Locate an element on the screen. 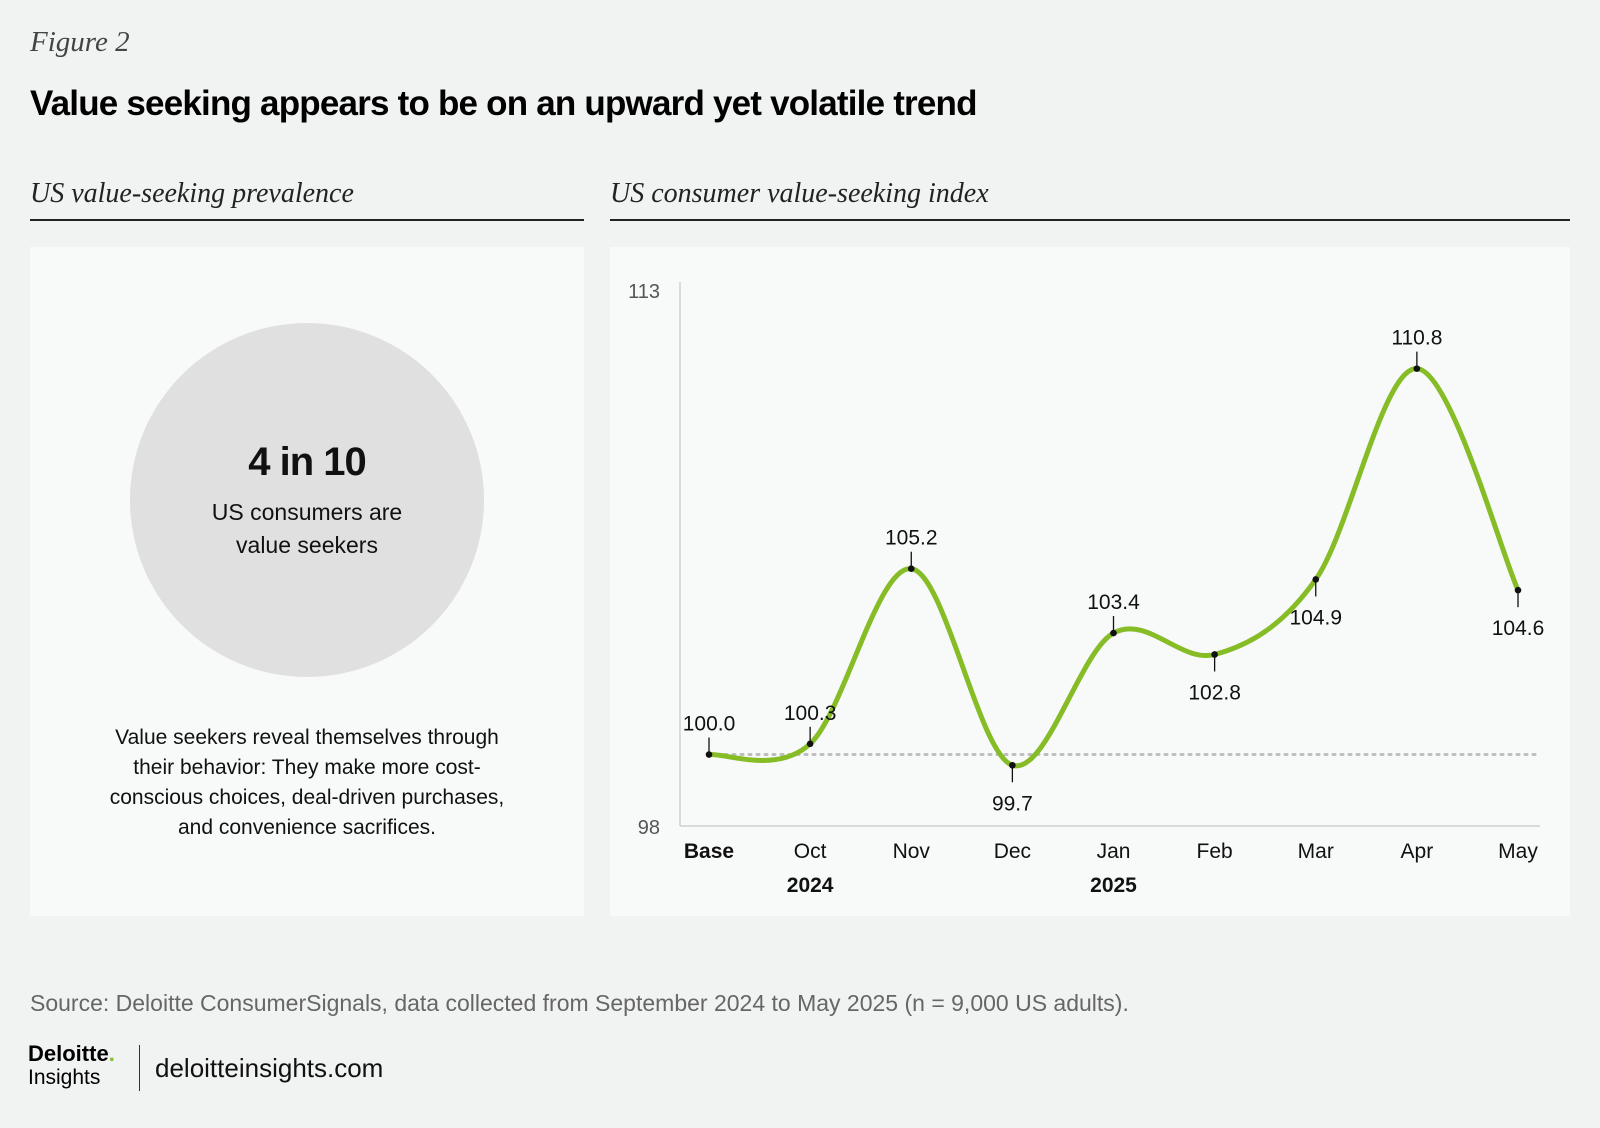  left-panel-title: US value-seeking prevalence is located at coordinates (192, 193).